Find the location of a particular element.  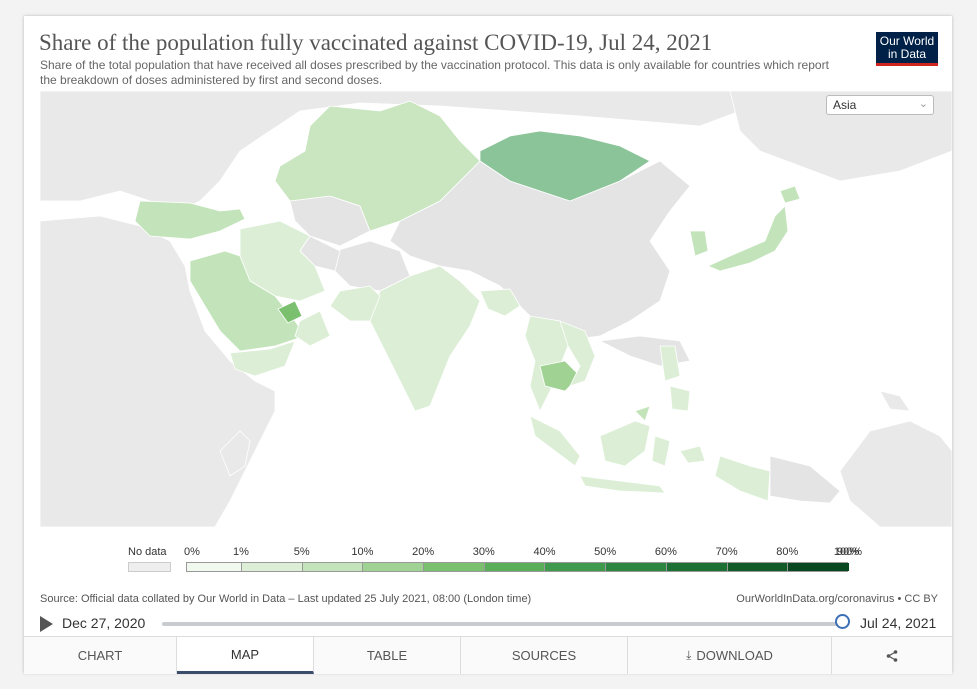

tab-chart-label: CHART is located at coordinates (100, 655).